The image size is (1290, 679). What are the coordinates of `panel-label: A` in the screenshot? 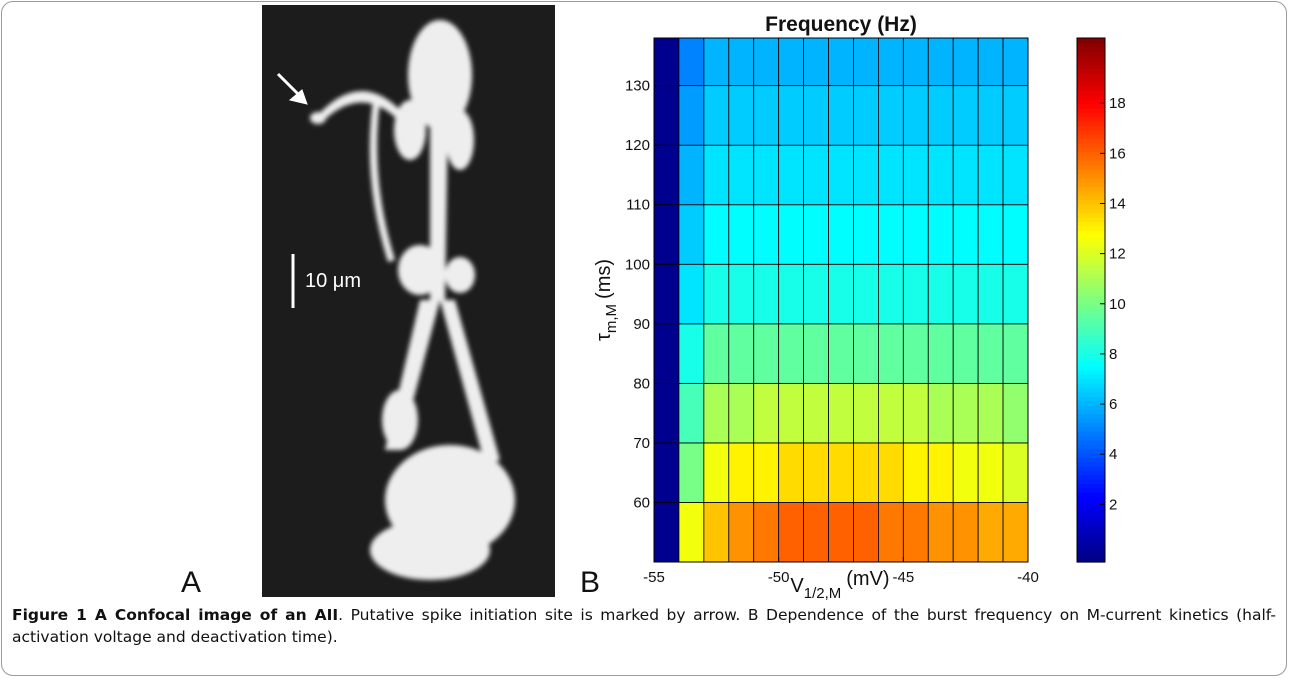 It's located at (191, 582).